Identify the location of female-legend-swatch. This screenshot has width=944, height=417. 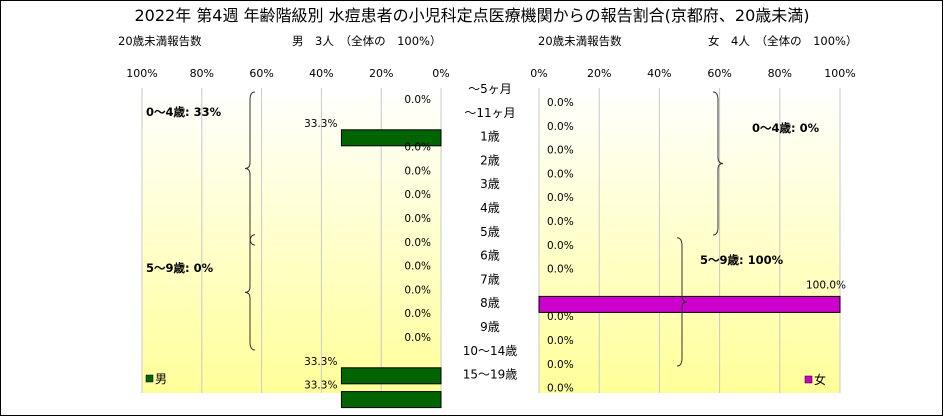
(808, 379).